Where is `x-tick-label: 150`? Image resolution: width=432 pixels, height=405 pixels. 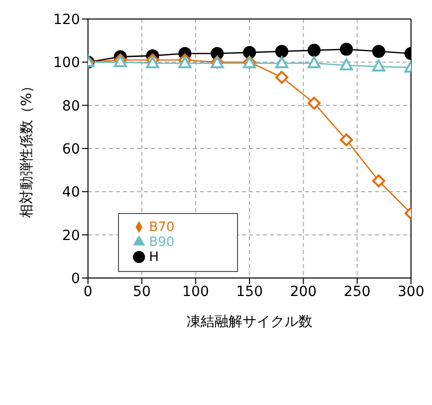
x-tick-label: 150 is located at coordinates (249, 292).